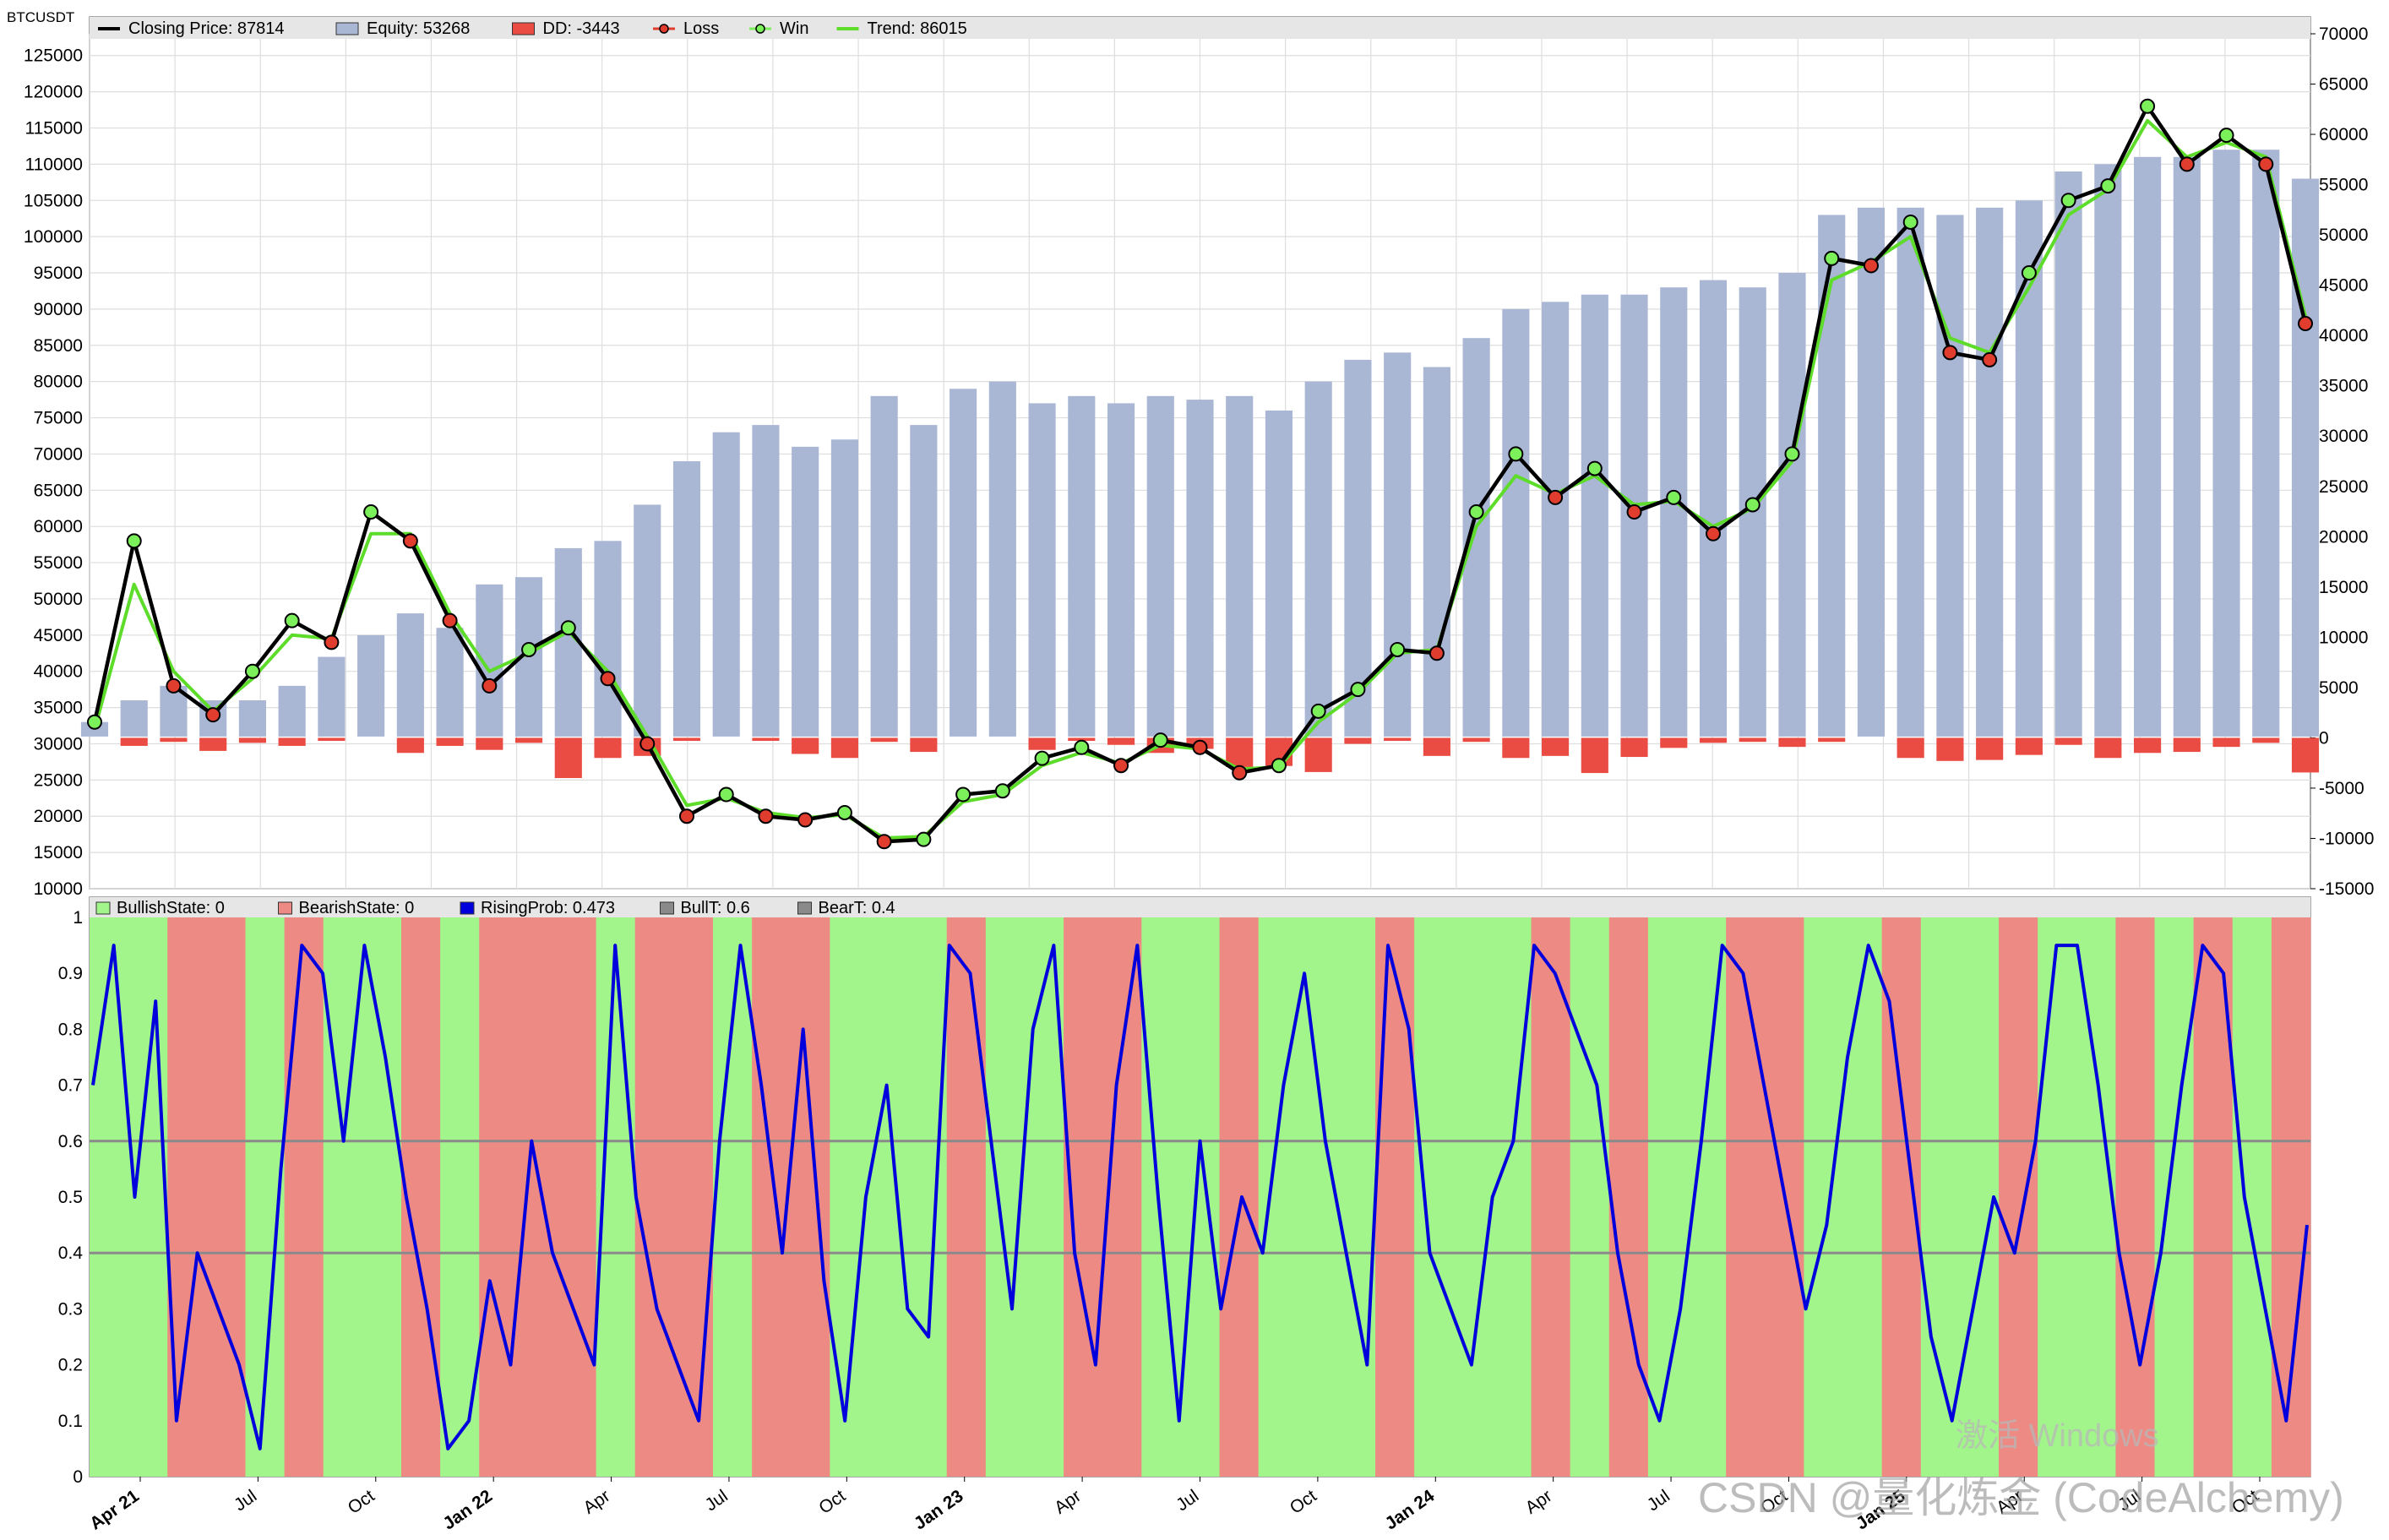 Image resolution: width=2389 pixels, height=1540 pixels. I want to click on y-right-tick: 5000, so click(2339, 688).